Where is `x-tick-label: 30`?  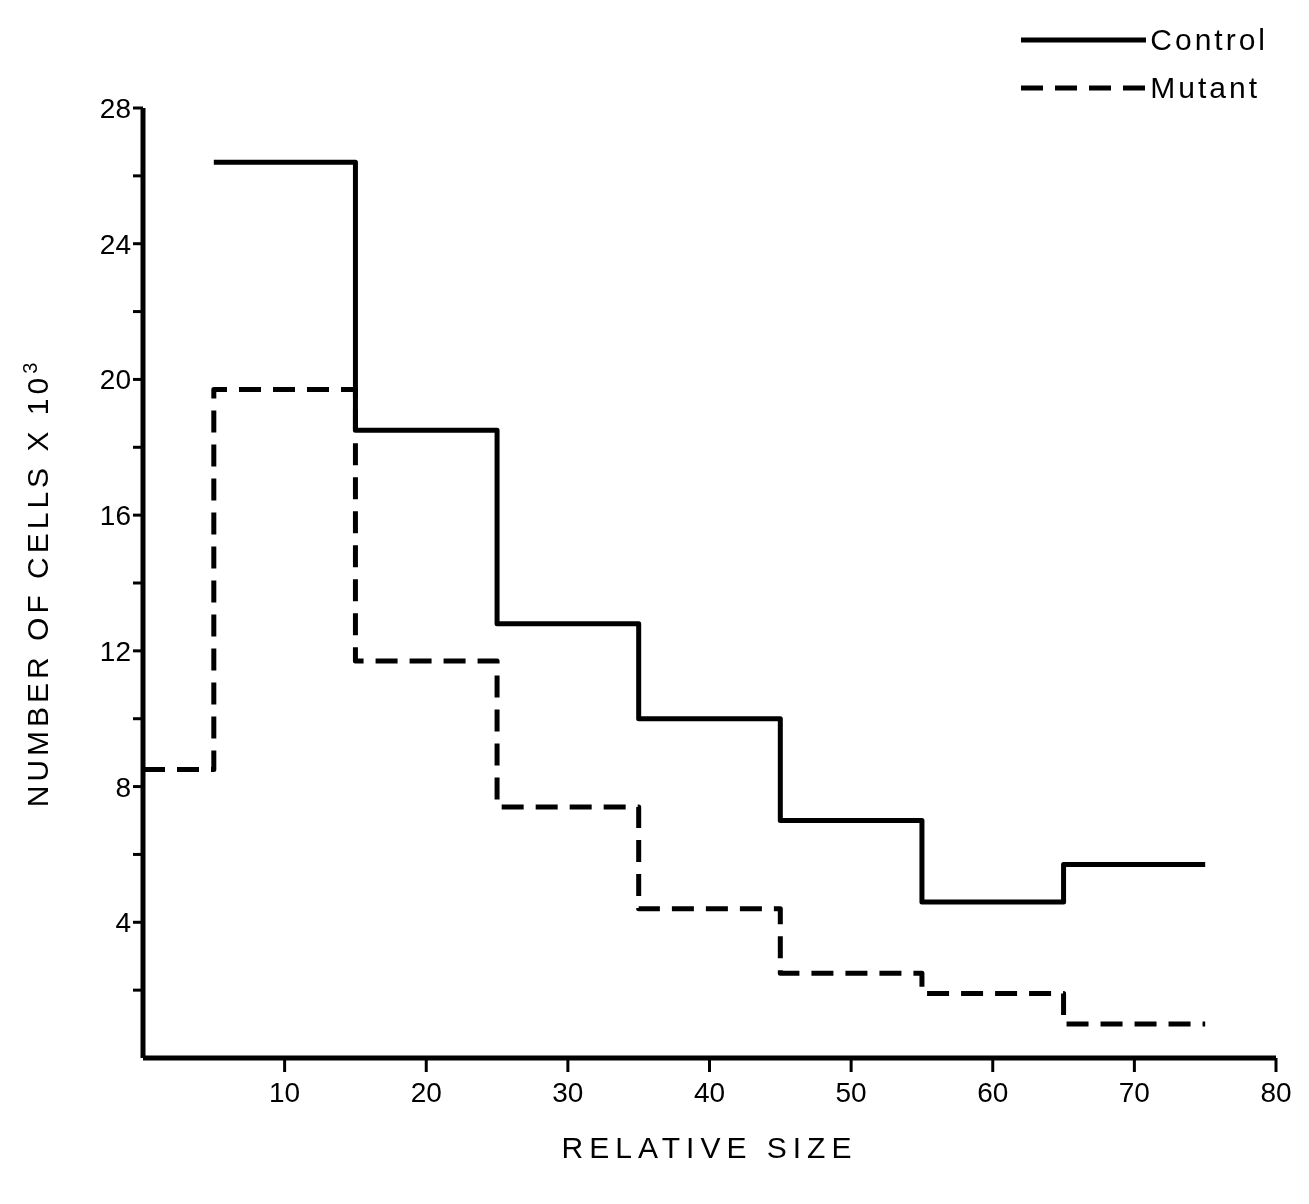 x-tick-label: 30 is located at coordinates (568, 1092).